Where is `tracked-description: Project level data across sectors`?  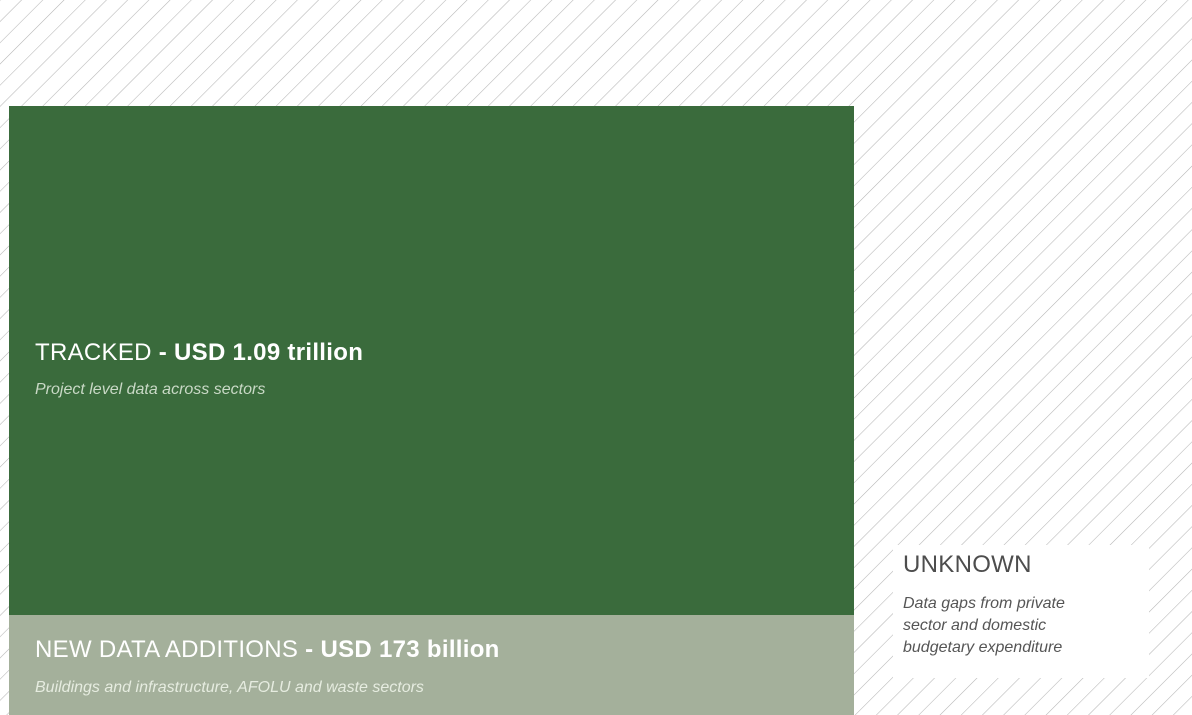 tracked-description: Project level data across sectors is located at coordinates (150, 389).